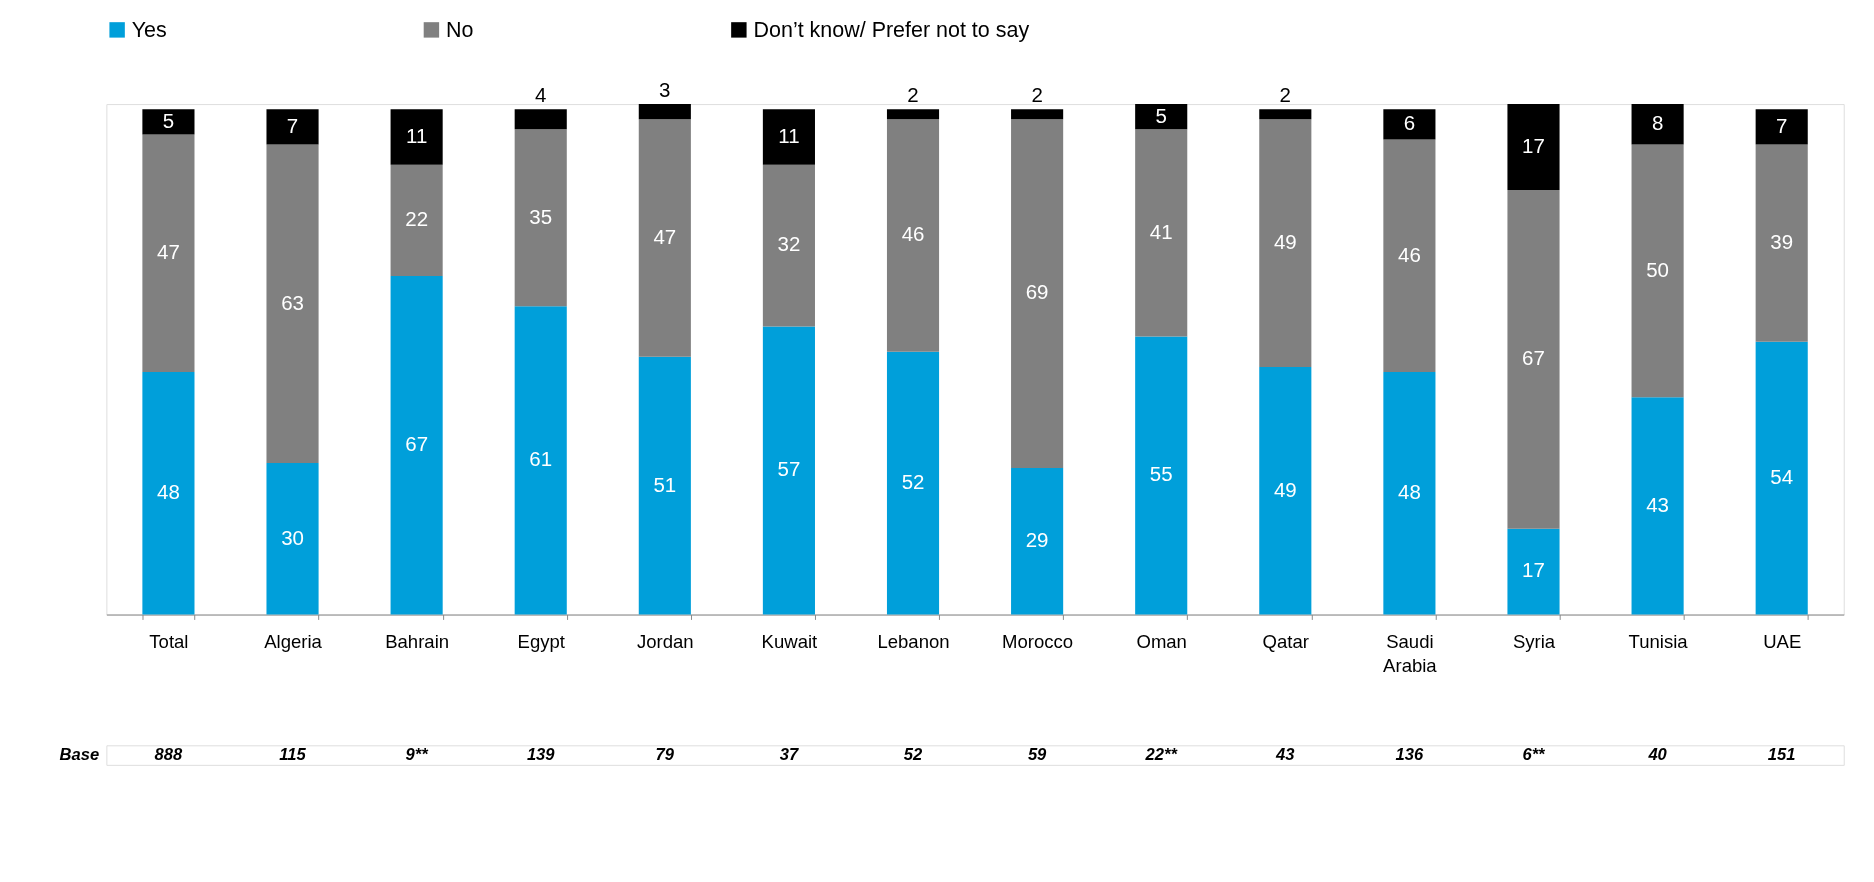 This screenshot has height=882, width=1874. I want to click on legend-label: Yes, so click(149, 29).